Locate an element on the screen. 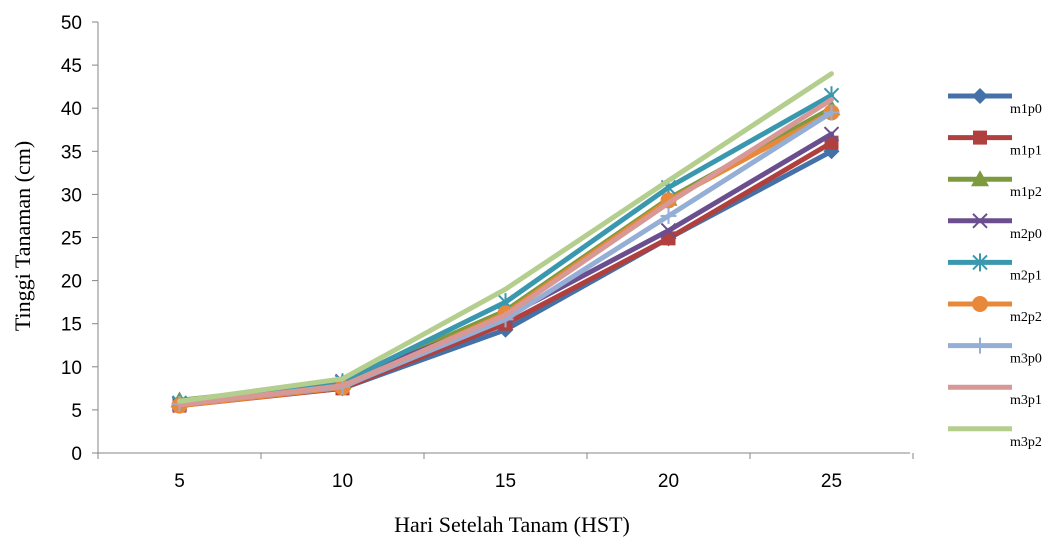 This screenshot has height=540, width=1057. y-tick-label: 5 is located at coordinates (76, 411).